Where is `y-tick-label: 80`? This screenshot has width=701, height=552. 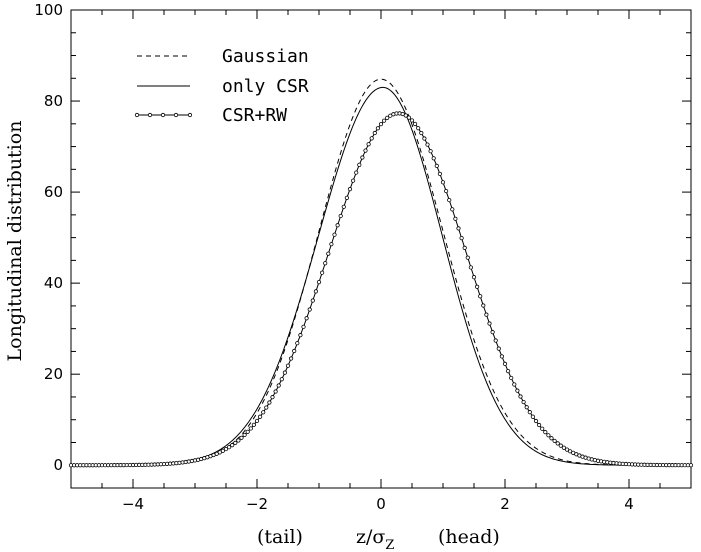 y-tick-label: 80 is located at coordinates (53, 101).